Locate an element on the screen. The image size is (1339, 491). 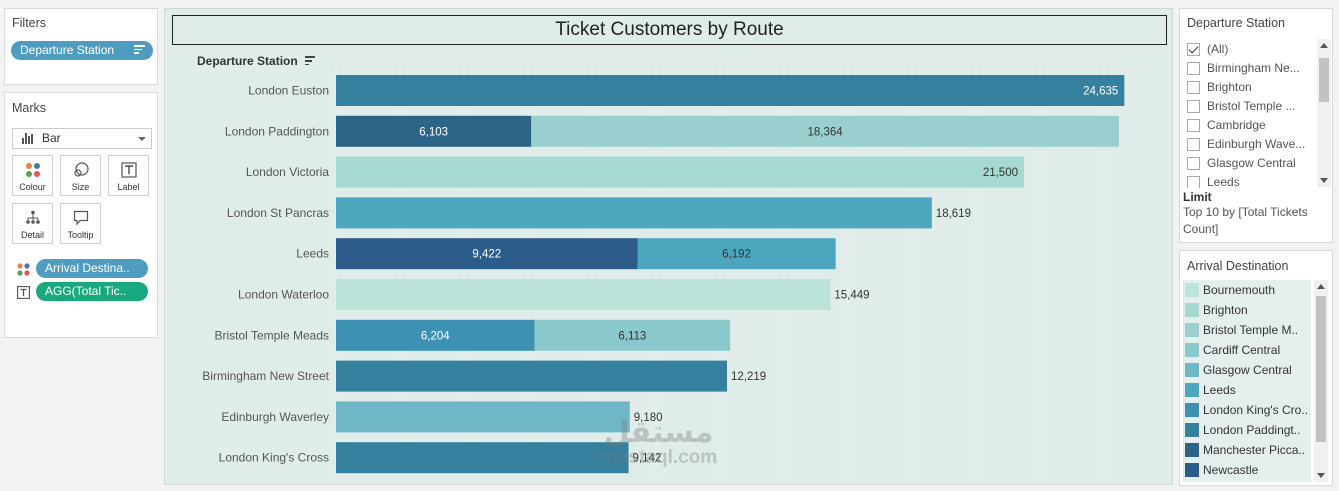
tooltip-icon is located at coordinates (81, 218).